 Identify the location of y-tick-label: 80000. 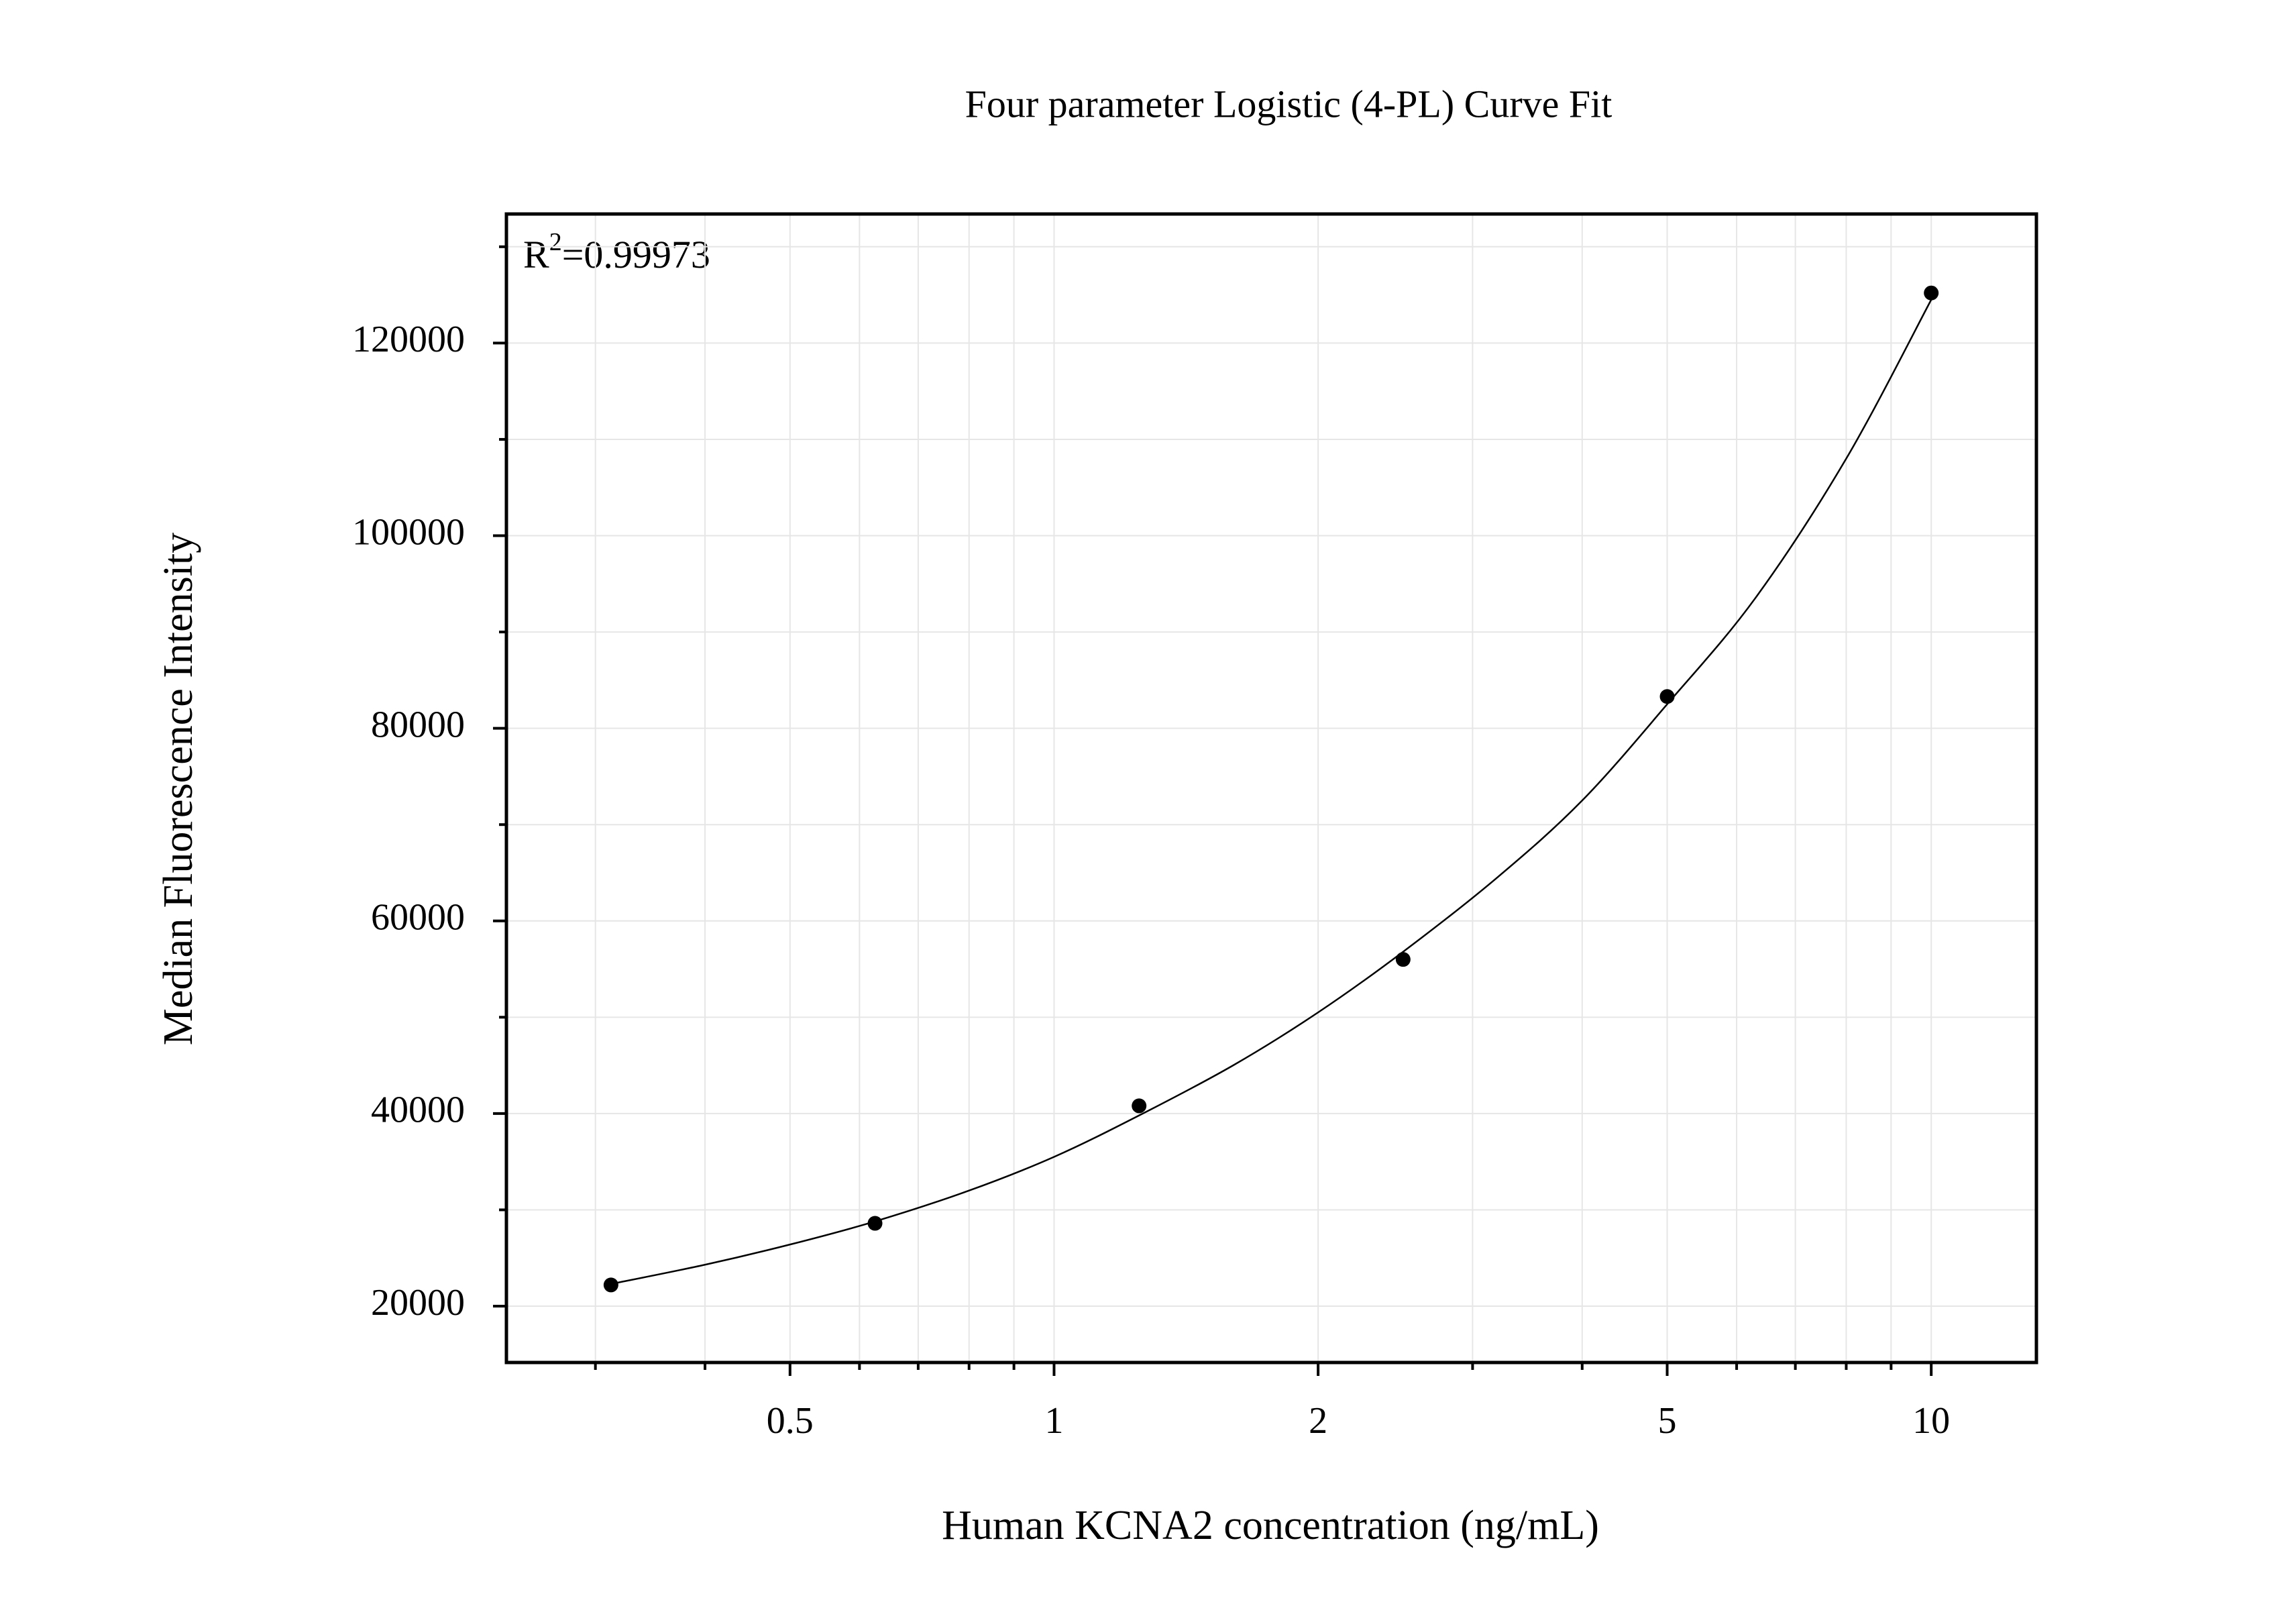
(418, 724).